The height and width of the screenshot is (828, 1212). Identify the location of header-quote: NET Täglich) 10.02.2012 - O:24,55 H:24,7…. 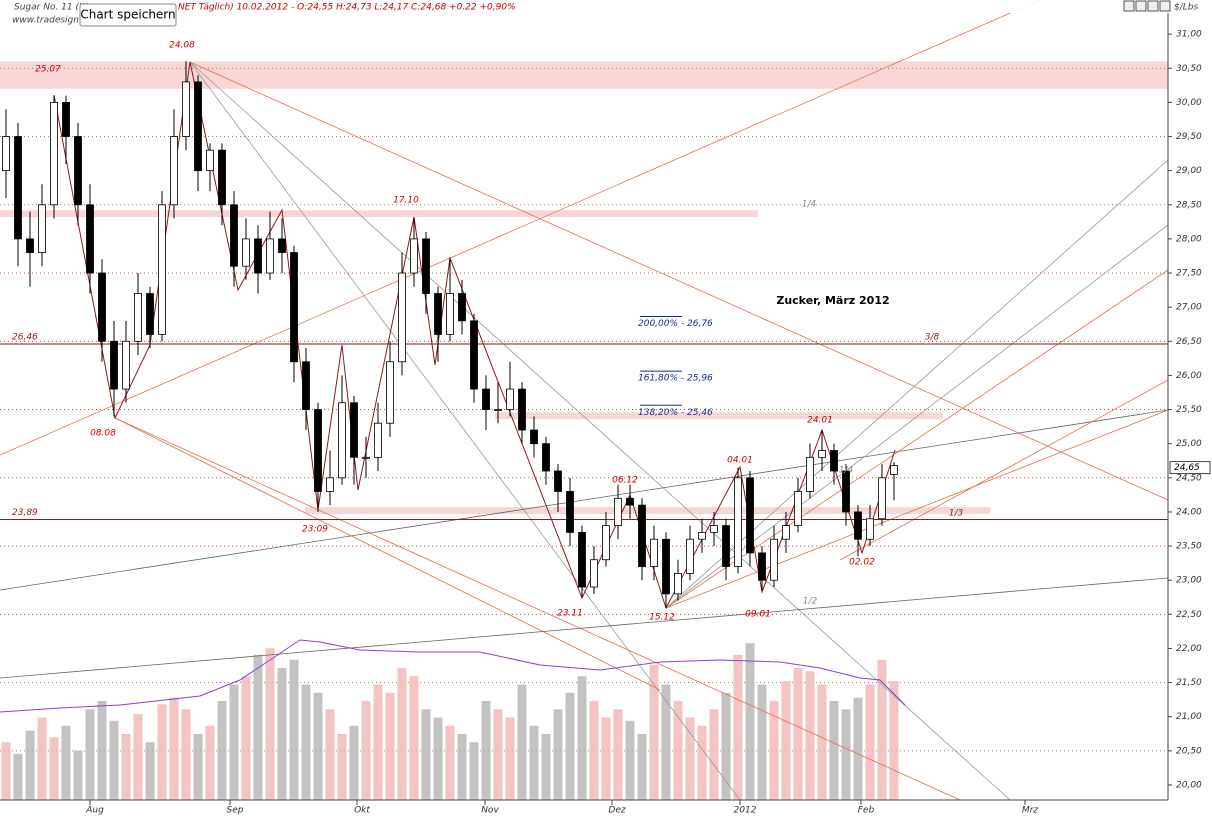
(347, 8).